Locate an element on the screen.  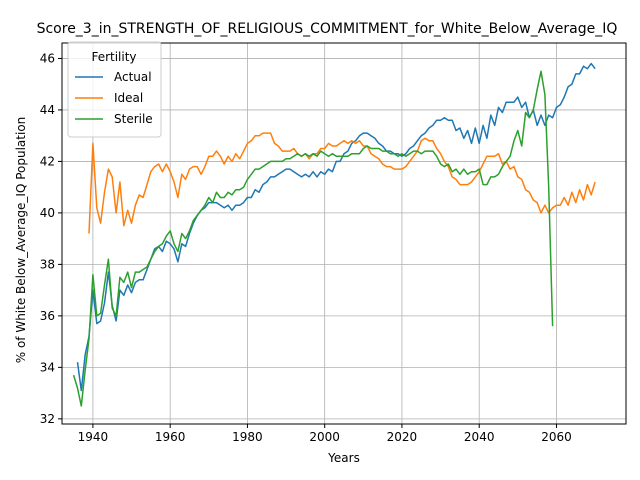
legend: Fertility Actual Ideal Sterile is located at coordinates (114, 89).